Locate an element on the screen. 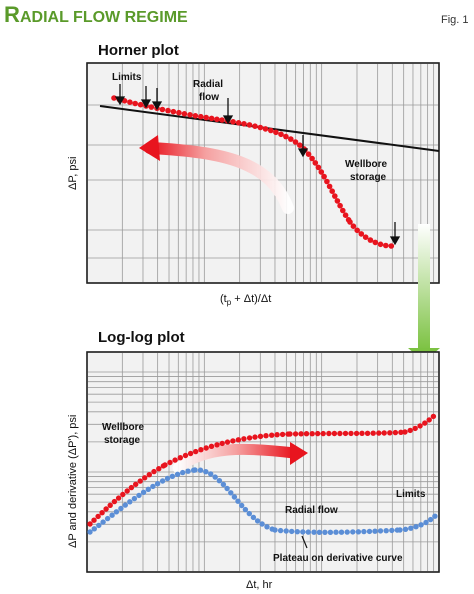 This screenshot has width=474, height=594. loglog-title: Log-log plot is located at coordinates (141, 337).